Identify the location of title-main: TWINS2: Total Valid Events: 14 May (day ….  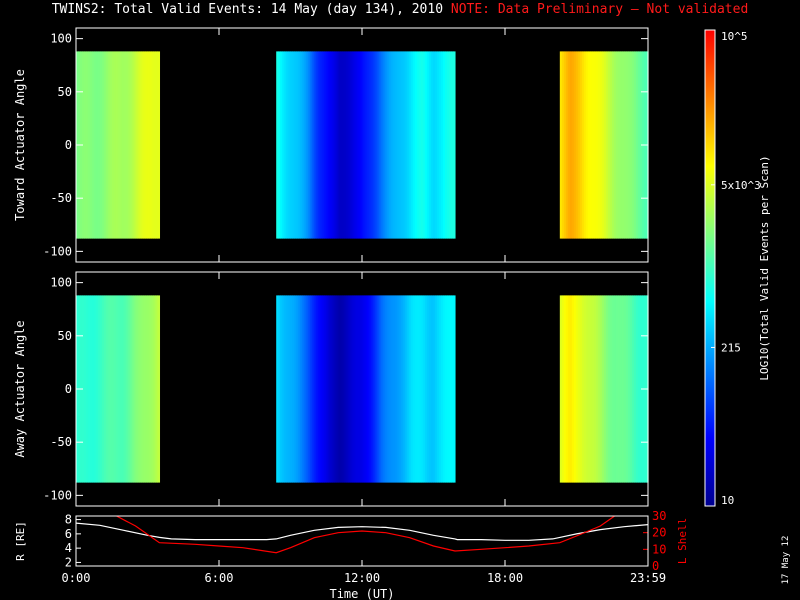
(247, 9).